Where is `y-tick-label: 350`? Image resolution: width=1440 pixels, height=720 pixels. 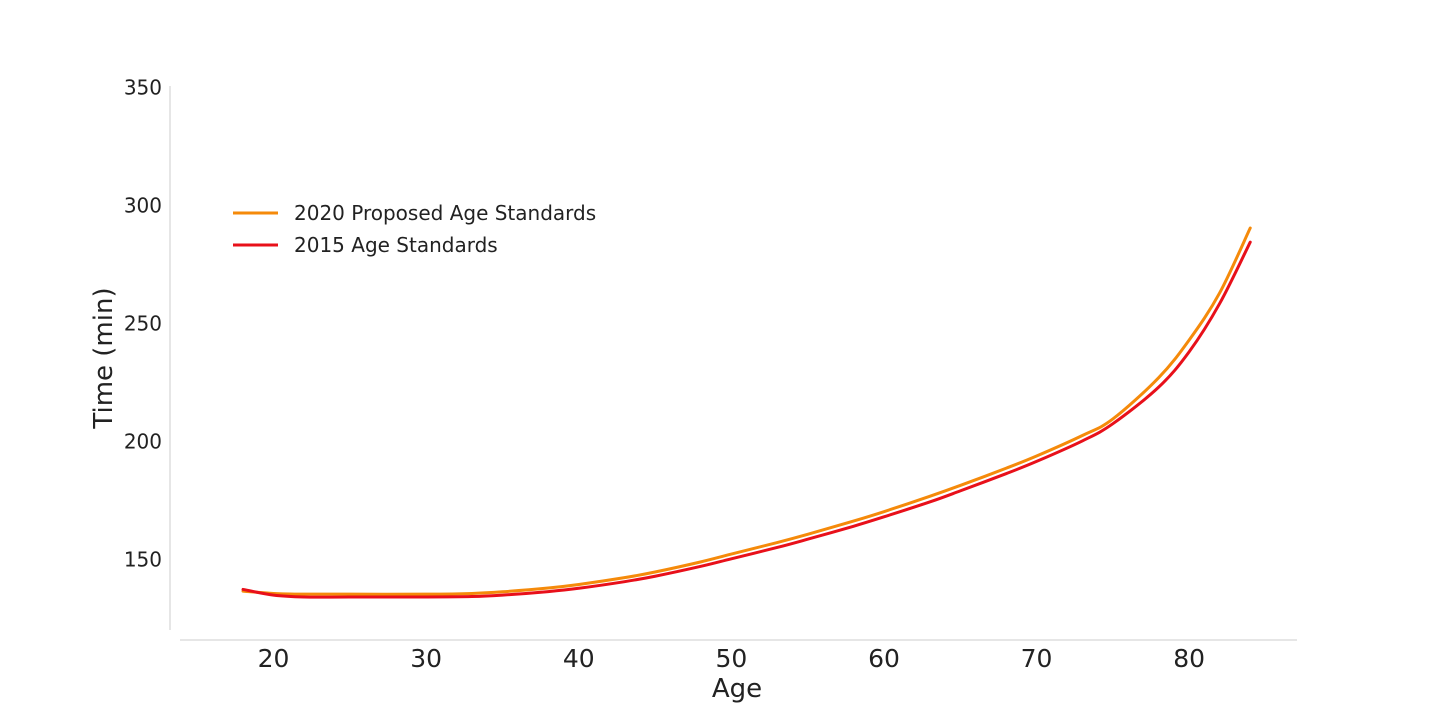 y-tick-label: 350 is located at coordinates (143, 88).